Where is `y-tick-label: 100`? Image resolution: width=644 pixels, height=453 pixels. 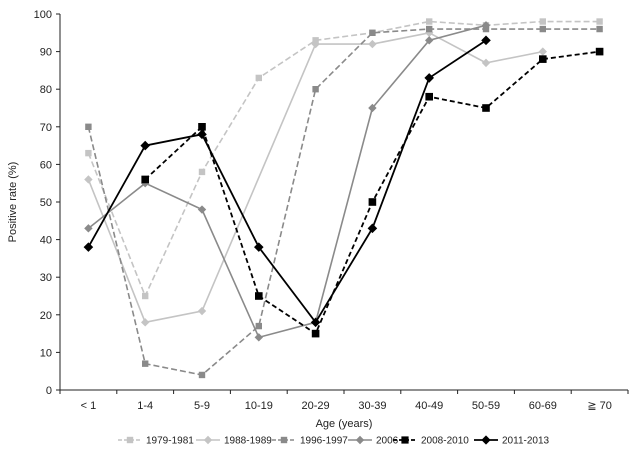 y-tick-label: 100 is located at coordinates (43, 15).